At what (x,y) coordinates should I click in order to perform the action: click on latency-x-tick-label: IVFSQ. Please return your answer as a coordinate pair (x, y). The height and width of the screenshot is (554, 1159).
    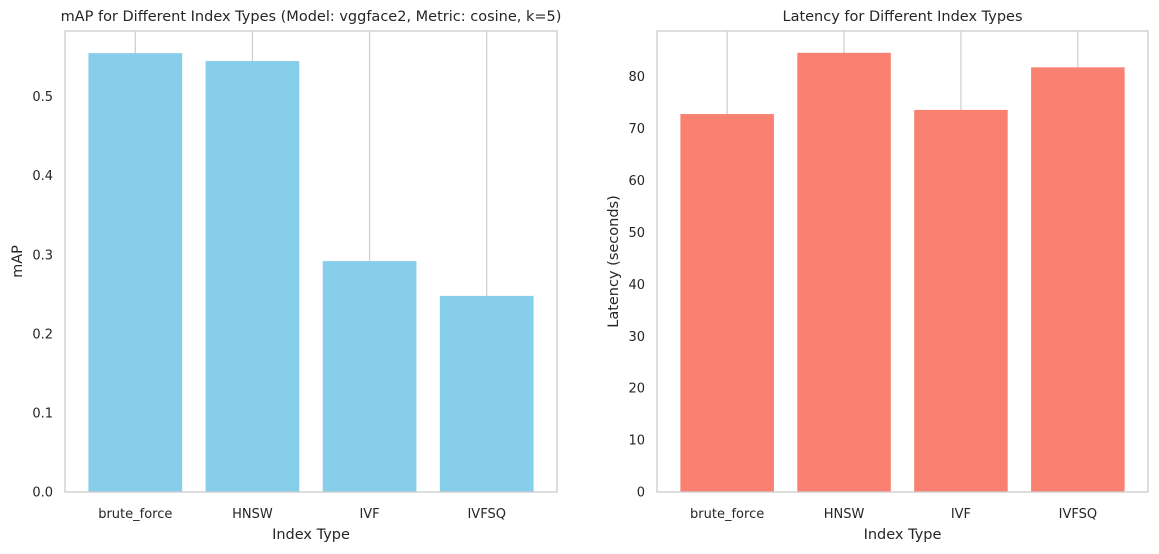
    Looking at the image, I should click on (1078, 514).